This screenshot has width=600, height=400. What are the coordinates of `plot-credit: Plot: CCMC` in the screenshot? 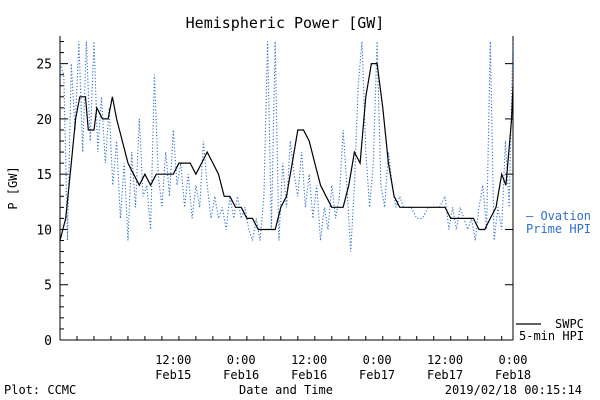 It's located at (40, 390).